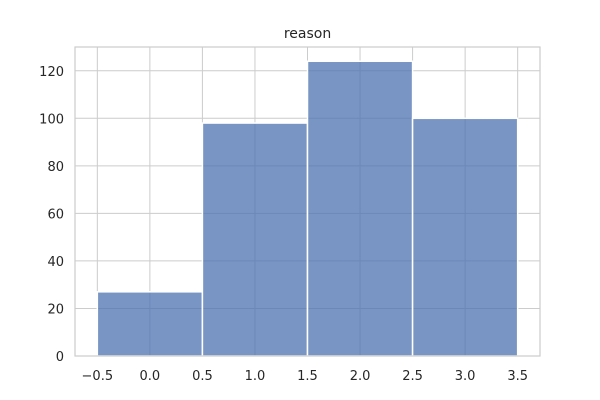 The height and width of the screenshot is (400, 600). What do you see at coordinates (202, 376) in the screenshot?
I see `x-tick-label: 0.5` at bounding box center [202, 376].